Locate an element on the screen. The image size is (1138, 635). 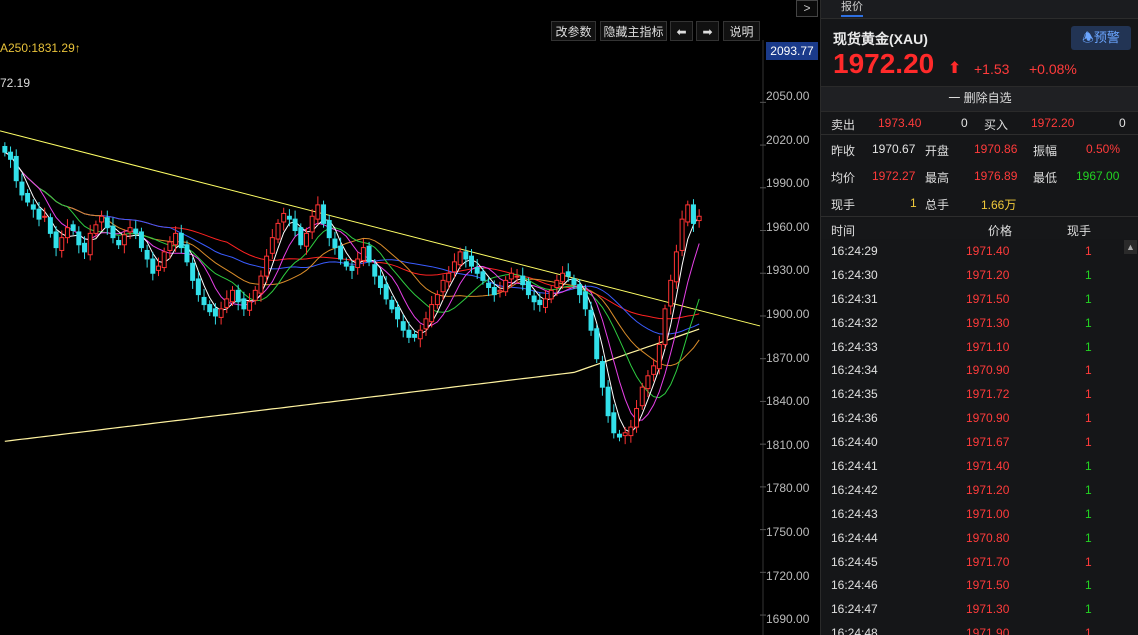
high-value: 1976.89 is located at coordinates (996, 176).